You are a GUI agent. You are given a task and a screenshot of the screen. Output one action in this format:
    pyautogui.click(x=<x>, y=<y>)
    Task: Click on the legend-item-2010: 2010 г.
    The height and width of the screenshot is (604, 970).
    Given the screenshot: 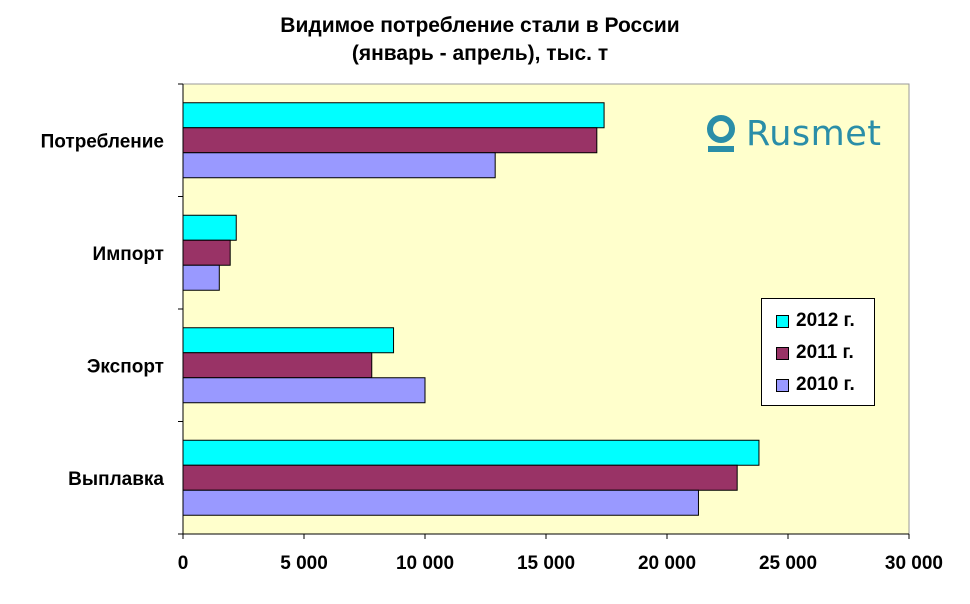 What is the action you would take?
    pyautogui.click(x=818, y=385)
    